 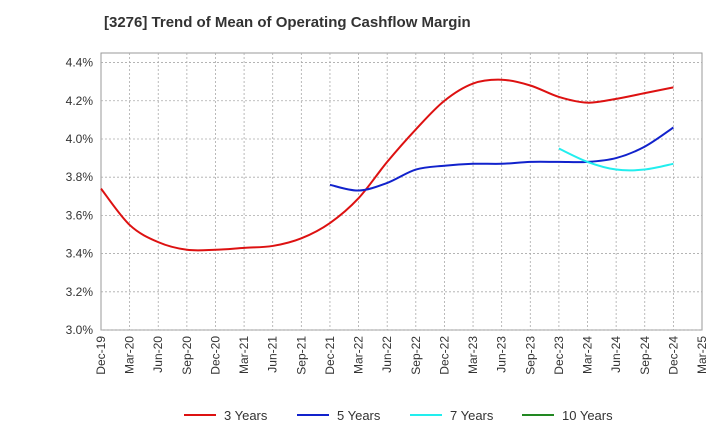 What do you see at coordinates (359, 355) in the screenshot?
I see `x-tick-label: Mar-22` at bounding box center [359, 355].